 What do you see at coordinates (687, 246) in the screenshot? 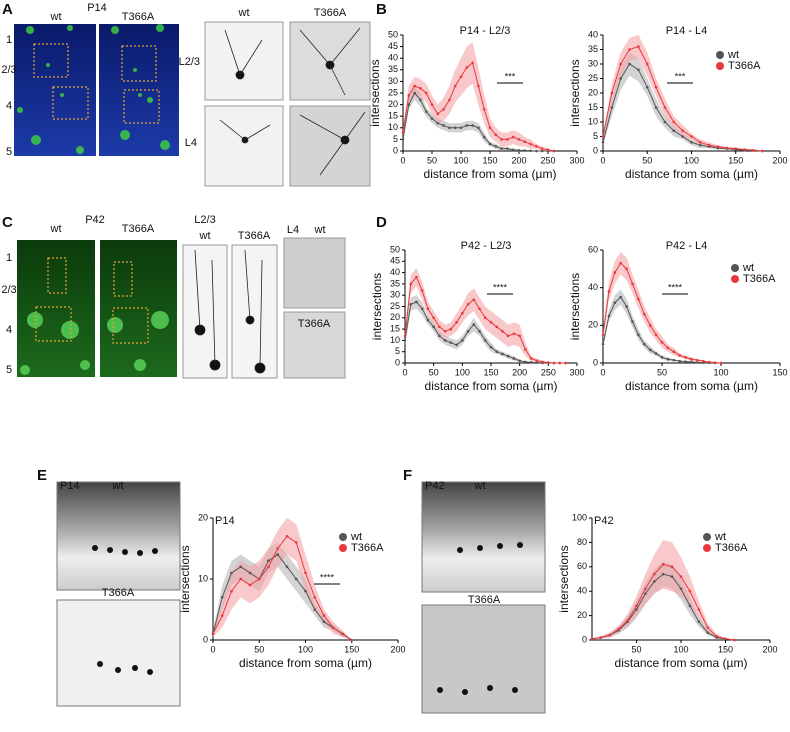
I see `chart-title: P42 - L4` at bounding box center [687, 246].